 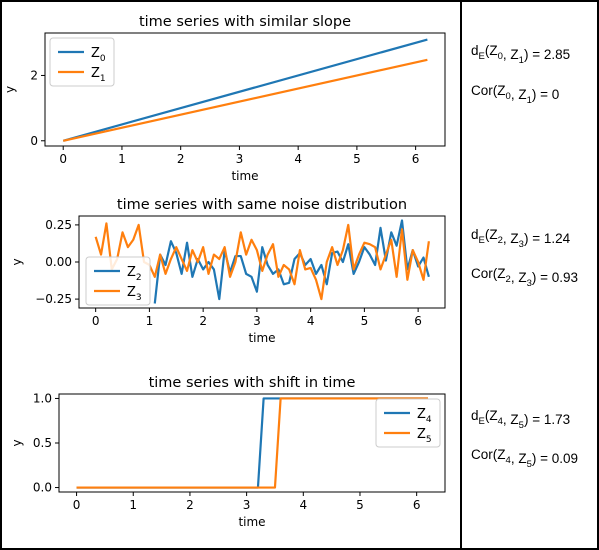 What do you see at coordinates (524, 439) in the screenshot?
I see `annotation-3: dE(Z4, Z5) = 1.73 Cor(Z4, Z5) = 0.09` at bounding box center [524, 439].